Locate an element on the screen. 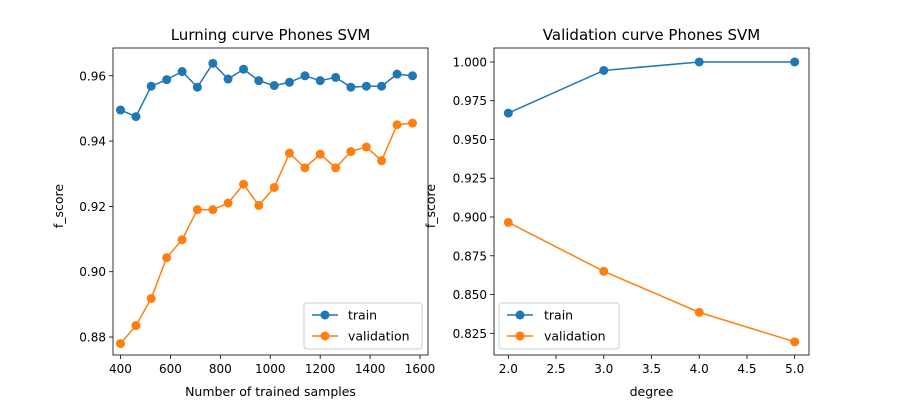  validation-curve-y-tick-label: 0.875 is located at coordinates (470, 256).